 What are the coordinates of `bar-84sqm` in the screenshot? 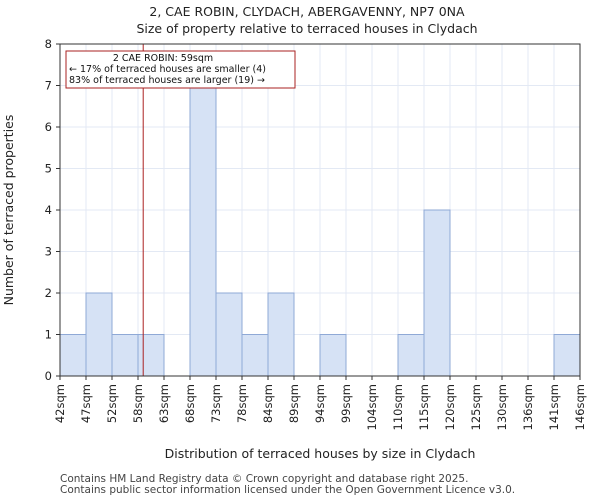 It's located at (281, 334).